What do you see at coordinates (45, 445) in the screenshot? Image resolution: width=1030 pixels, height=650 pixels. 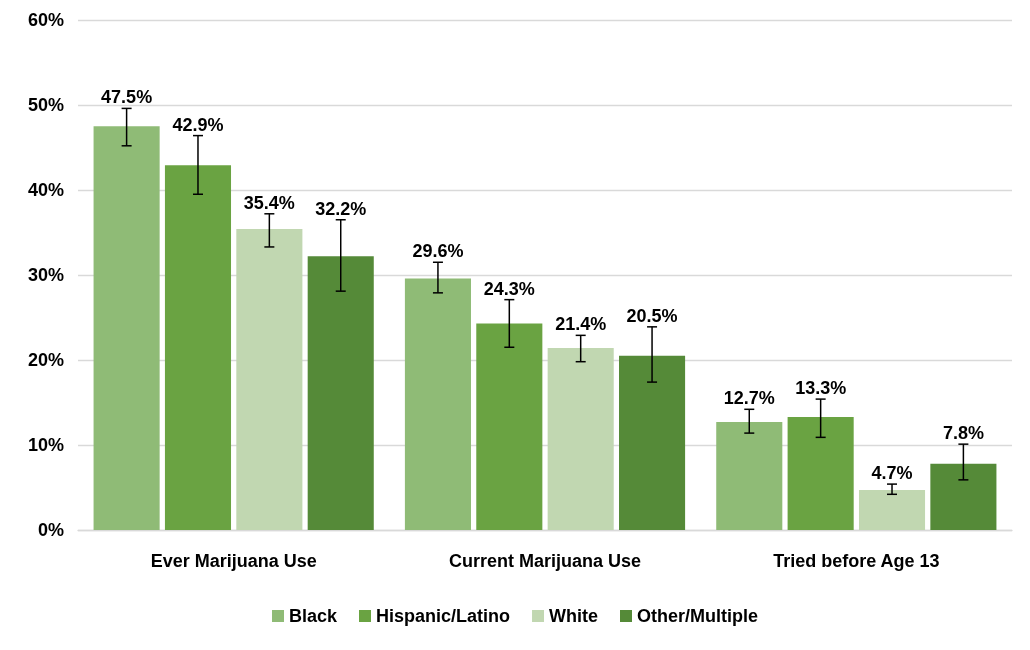 I see `y-tick-label: 10%` at bounding box center [45, 445].